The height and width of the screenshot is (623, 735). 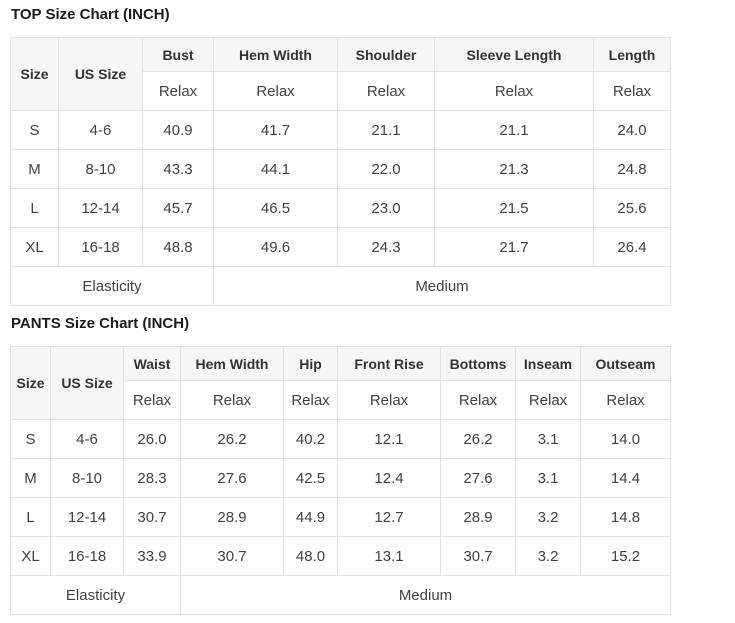 I want to click on measure-column-header: Hip, so click(x=310, y=363).